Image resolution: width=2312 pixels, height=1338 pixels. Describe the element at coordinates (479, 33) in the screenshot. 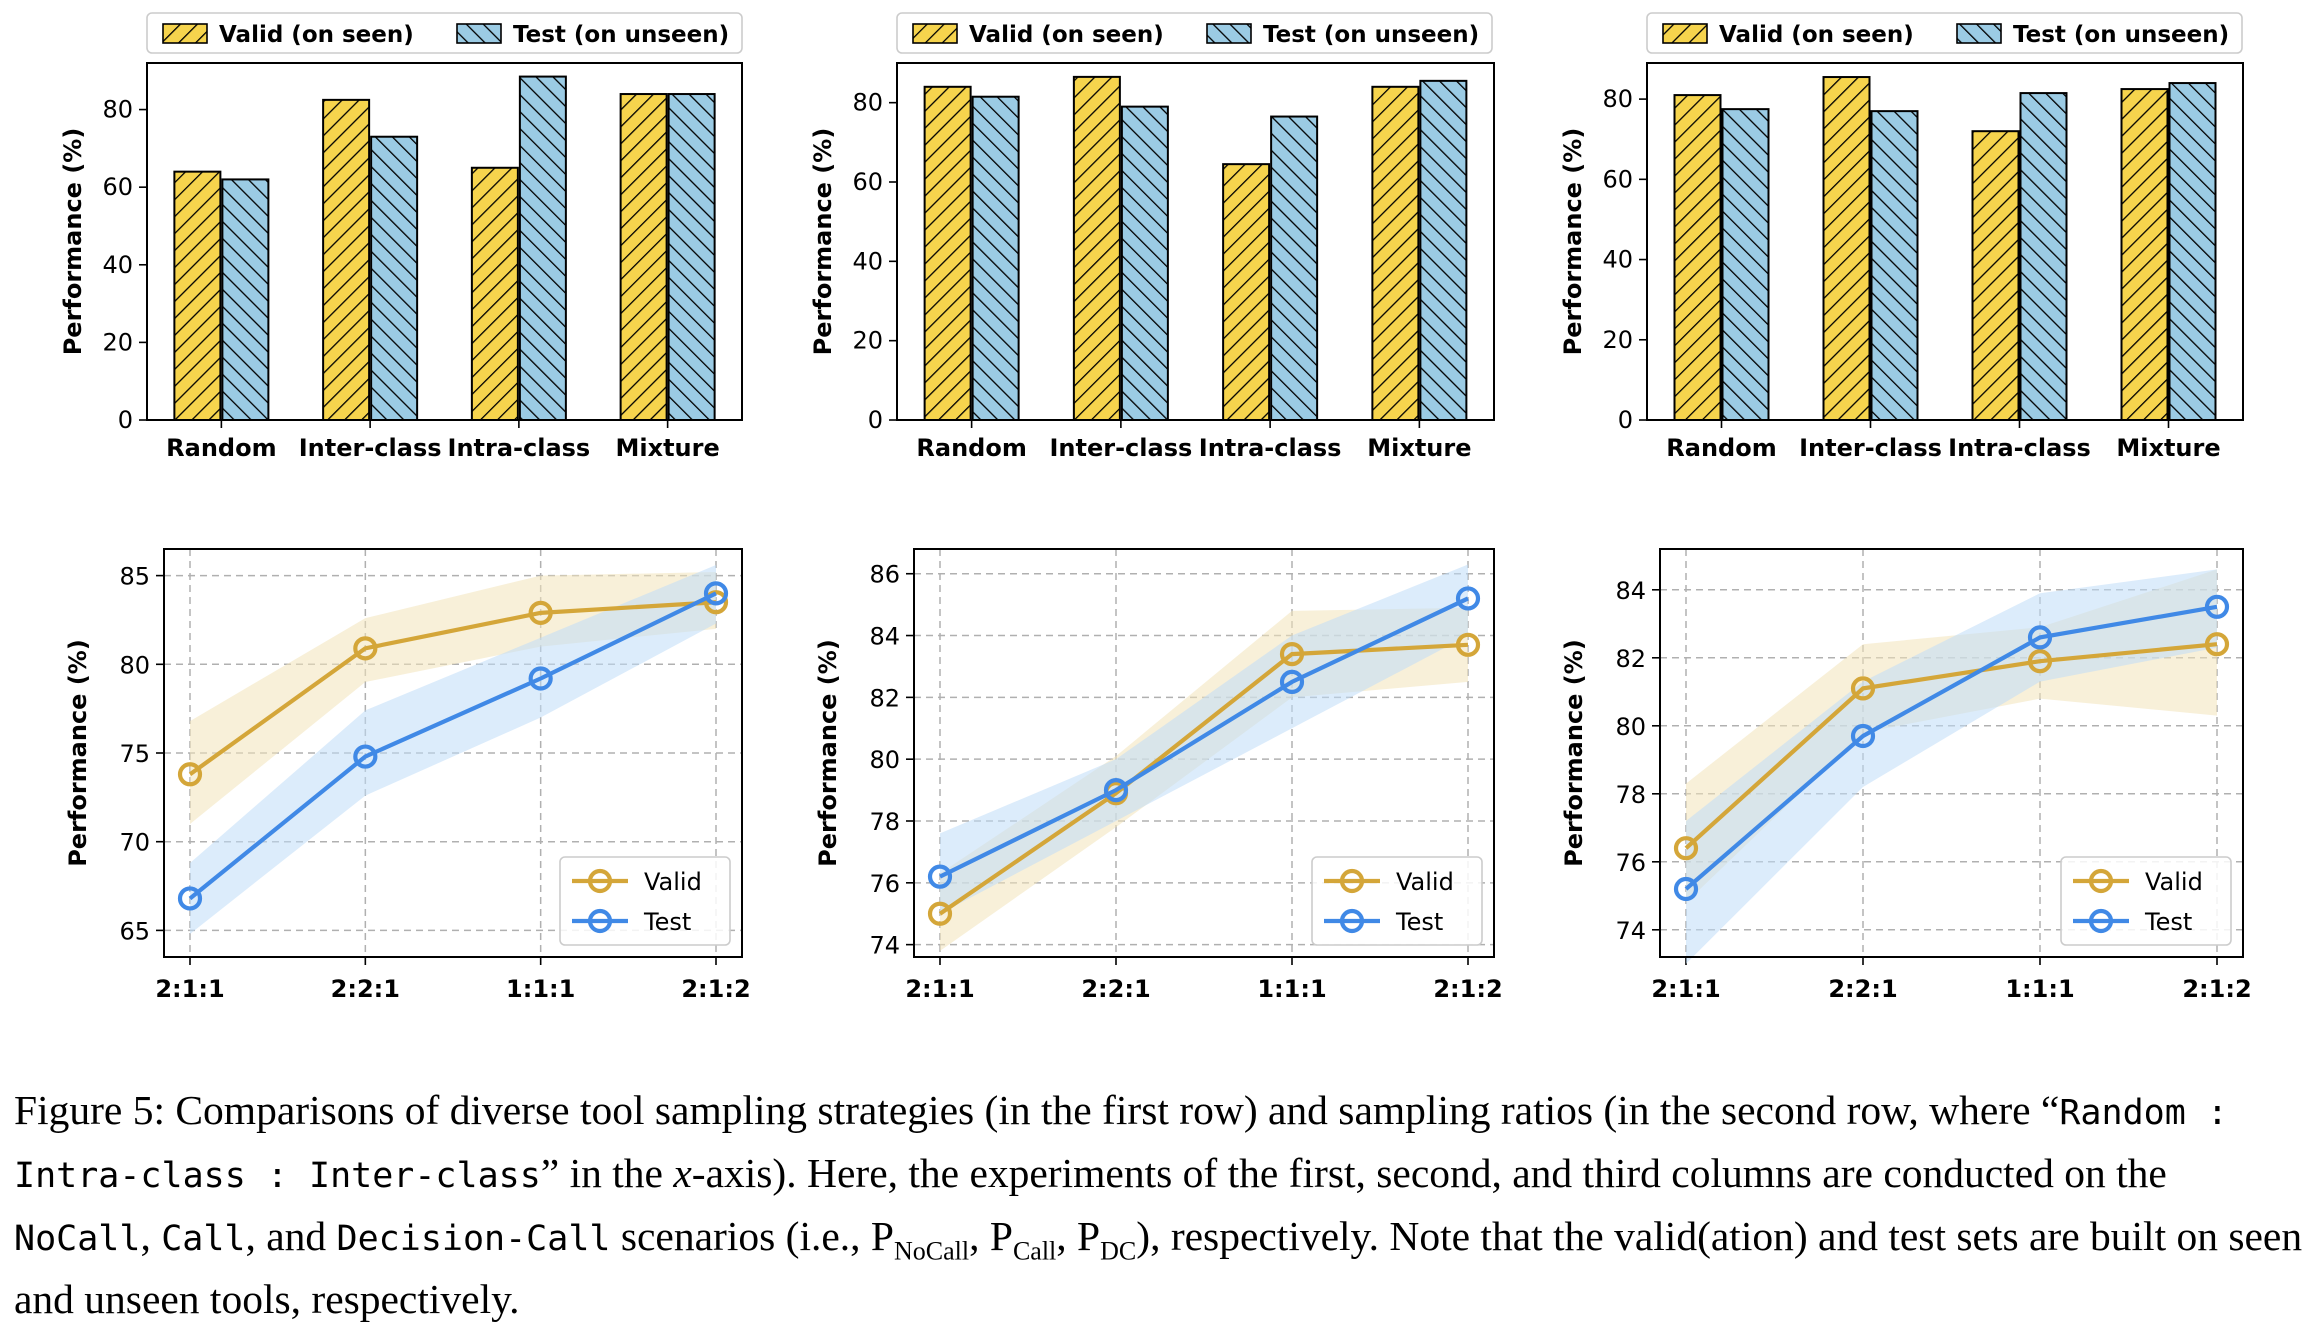

I see `test-legend-swatch` at that location.